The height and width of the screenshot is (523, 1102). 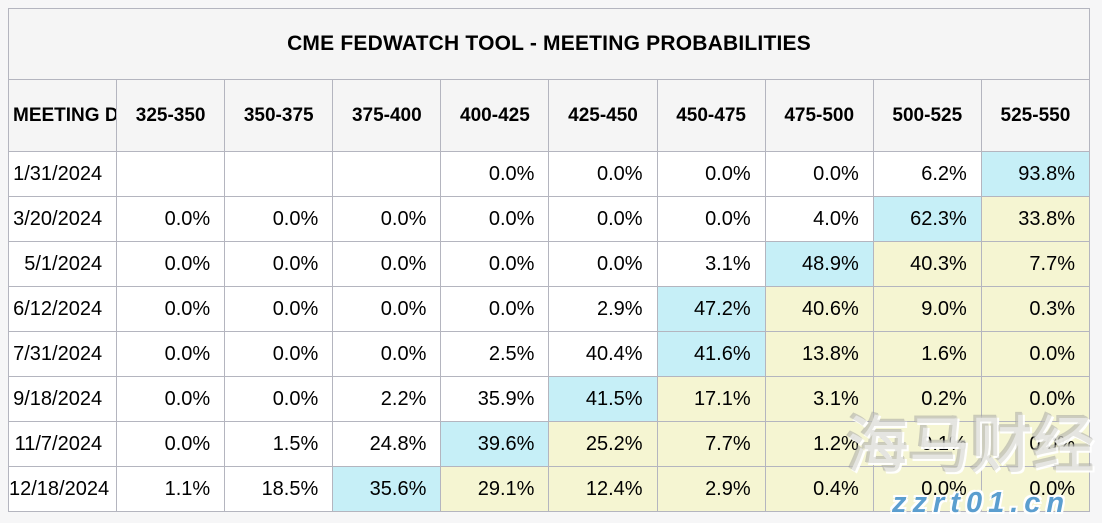 What do you see at coordinates (1035, 115) in the screenshot?
I see `column-header-rate-range: 525-550` at bounding box center [1035, 115].